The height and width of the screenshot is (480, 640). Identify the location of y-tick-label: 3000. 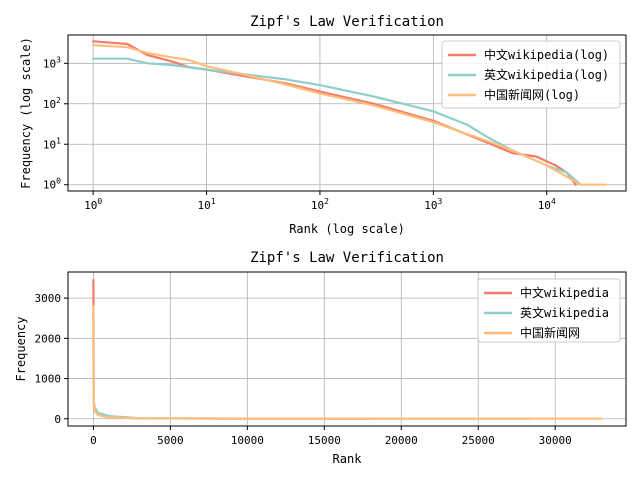
(48, 298).